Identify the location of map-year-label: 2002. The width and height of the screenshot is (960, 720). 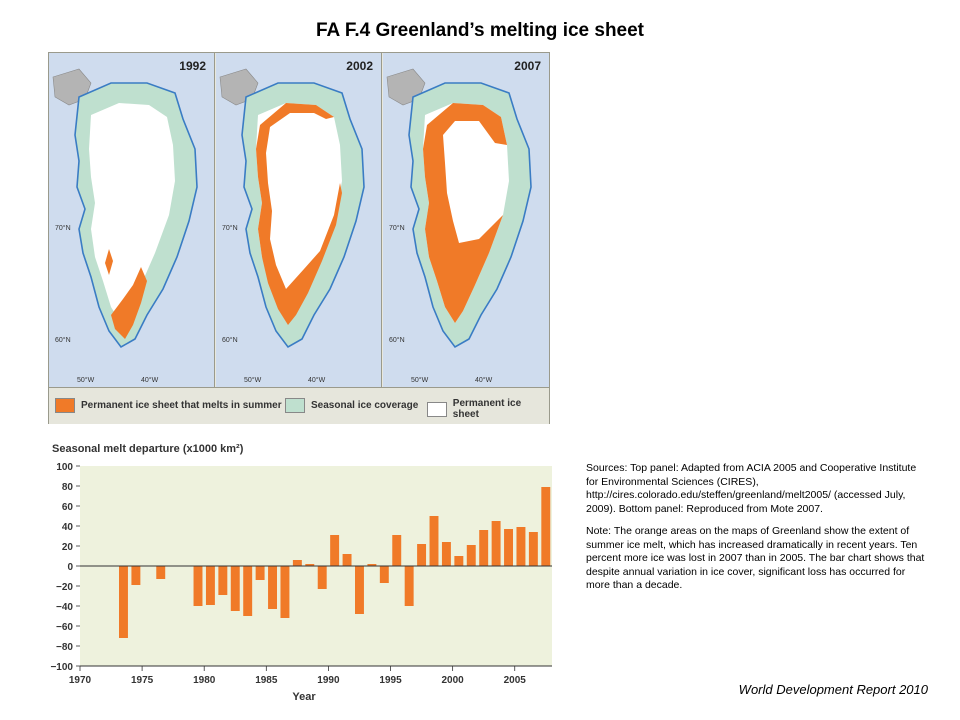
(359, 66).